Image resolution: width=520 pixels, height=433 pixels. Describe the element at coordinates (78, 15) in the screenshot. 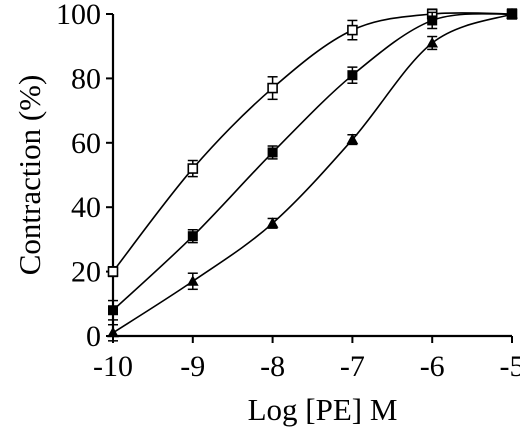

I see `y-tick-label: 100` at that location.